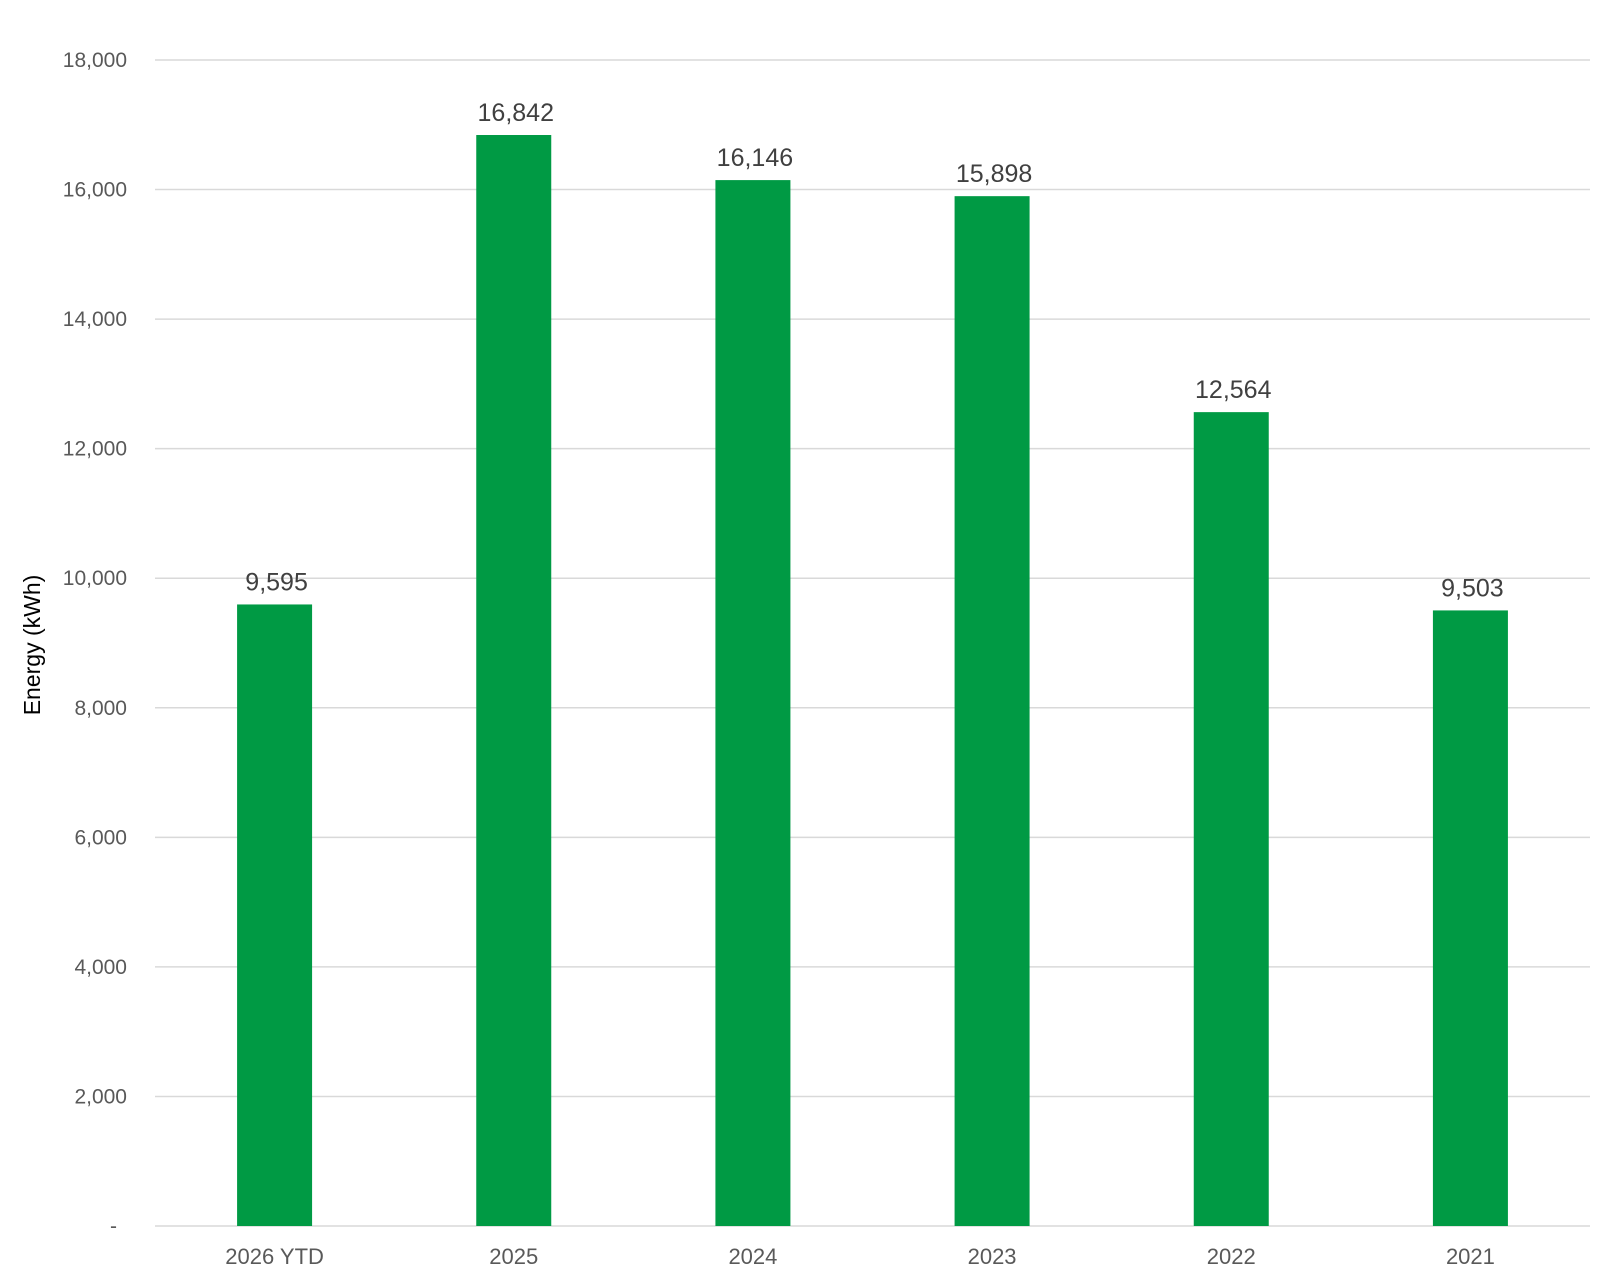  What do you see at coordinates (100, 967) in the screenshot?
I see `y-tick-label: 4,000` at bounding box center [100, 967].